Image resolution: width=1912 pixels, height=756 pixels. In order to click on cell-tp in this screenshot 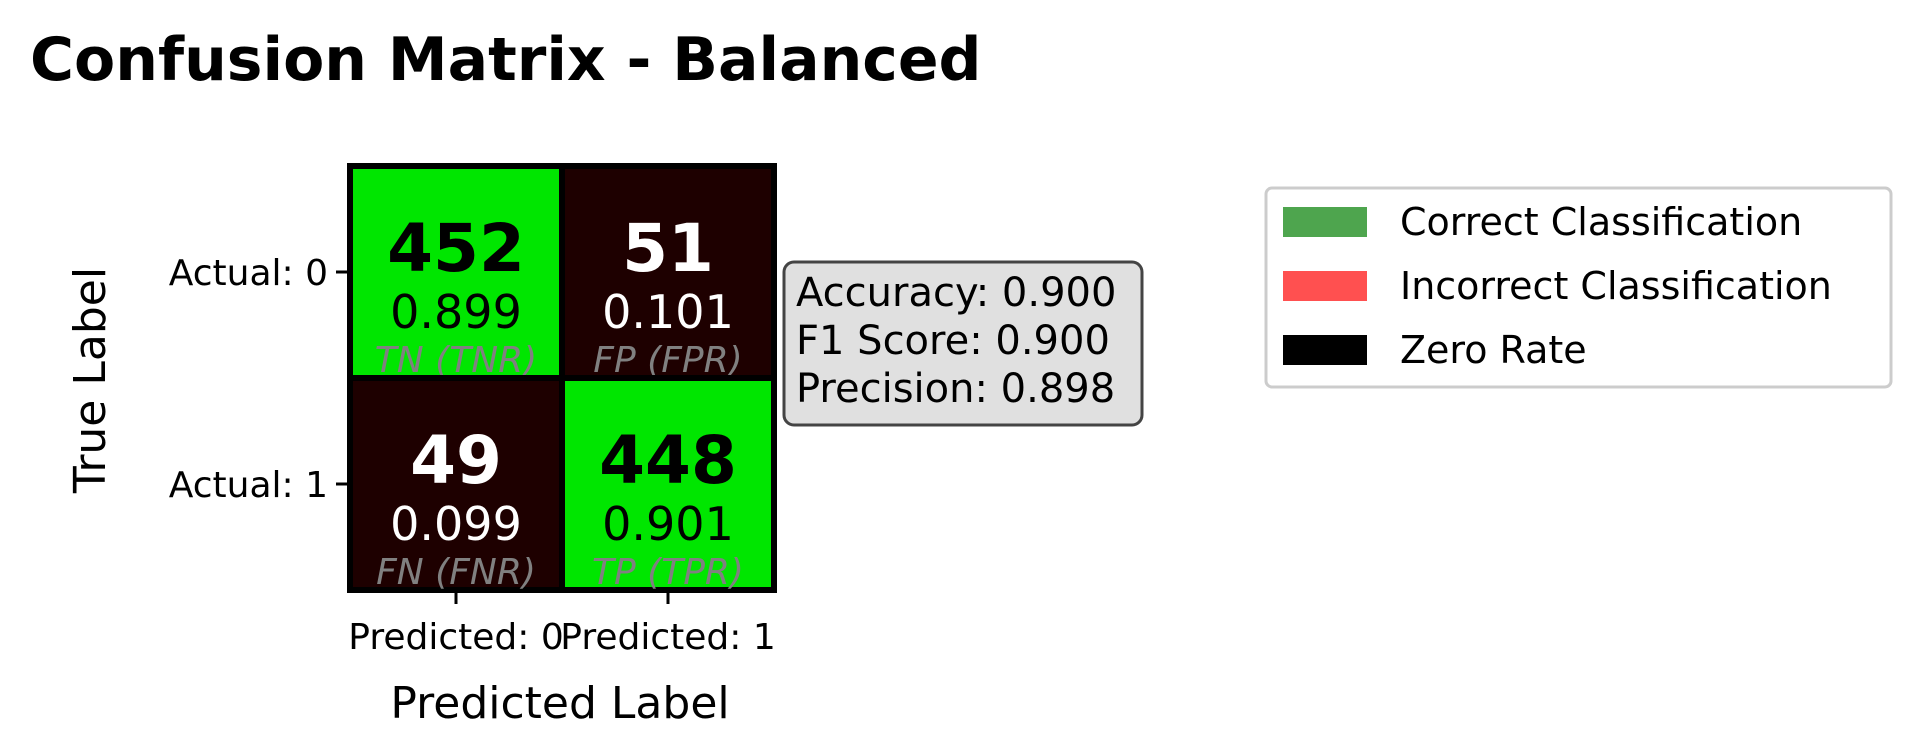, I will do `click(668, 484)`.